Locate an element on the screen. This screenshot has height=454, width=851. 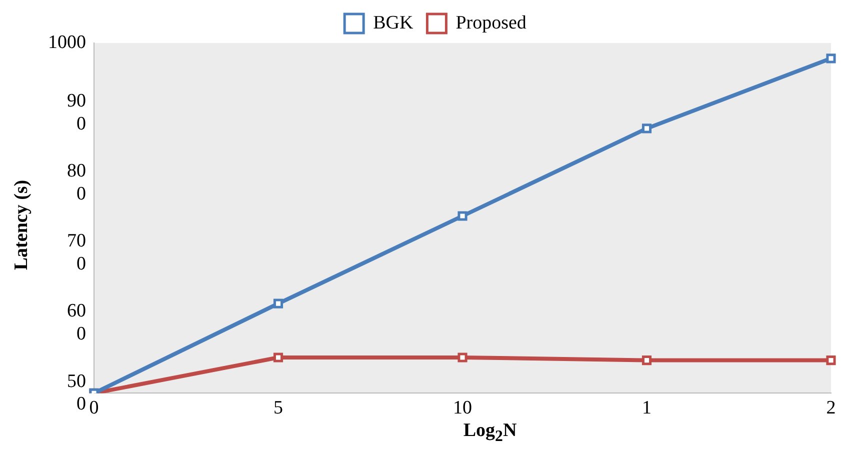
y-tick-label: 800 is located at coordinates (76, 182).